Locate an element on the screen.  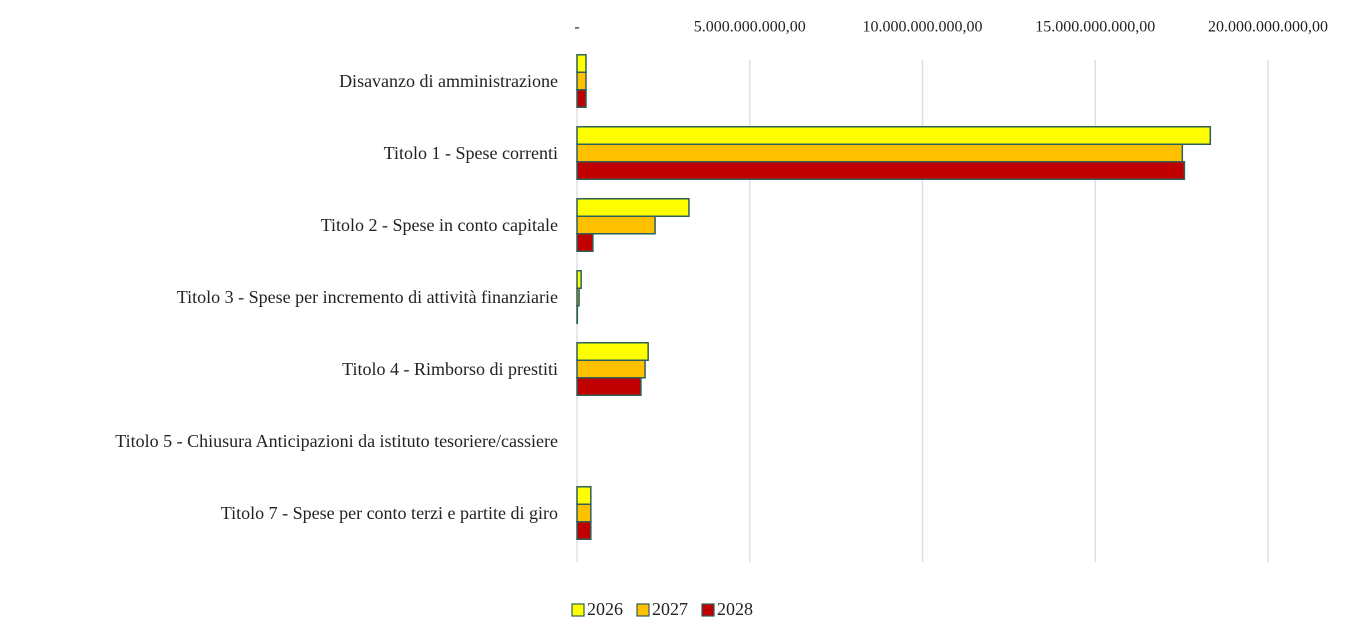
y-tick-label: Titolo 2 - Spese in conto capitale is located at coordinates (439, 225).